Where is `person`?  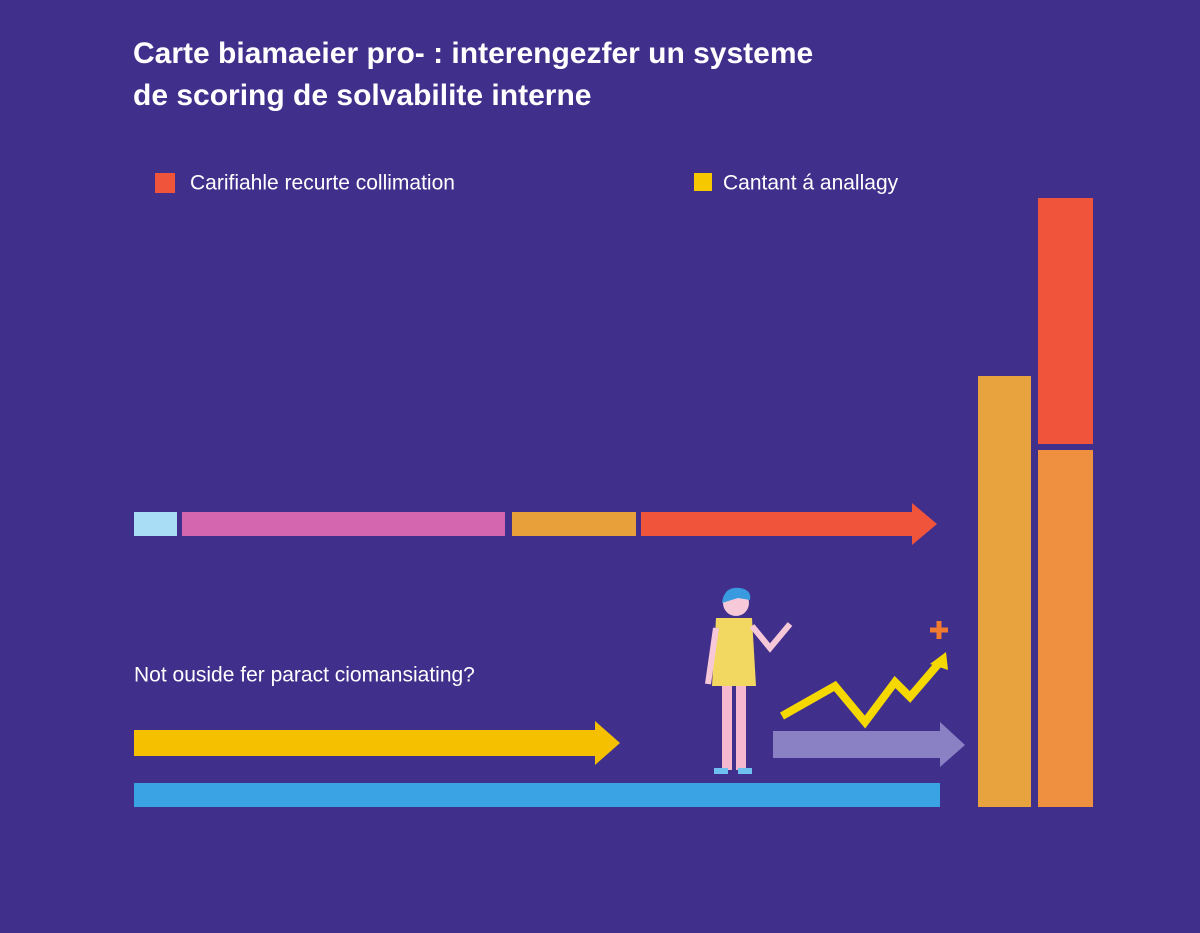 person is located at coordinates (749, 680).